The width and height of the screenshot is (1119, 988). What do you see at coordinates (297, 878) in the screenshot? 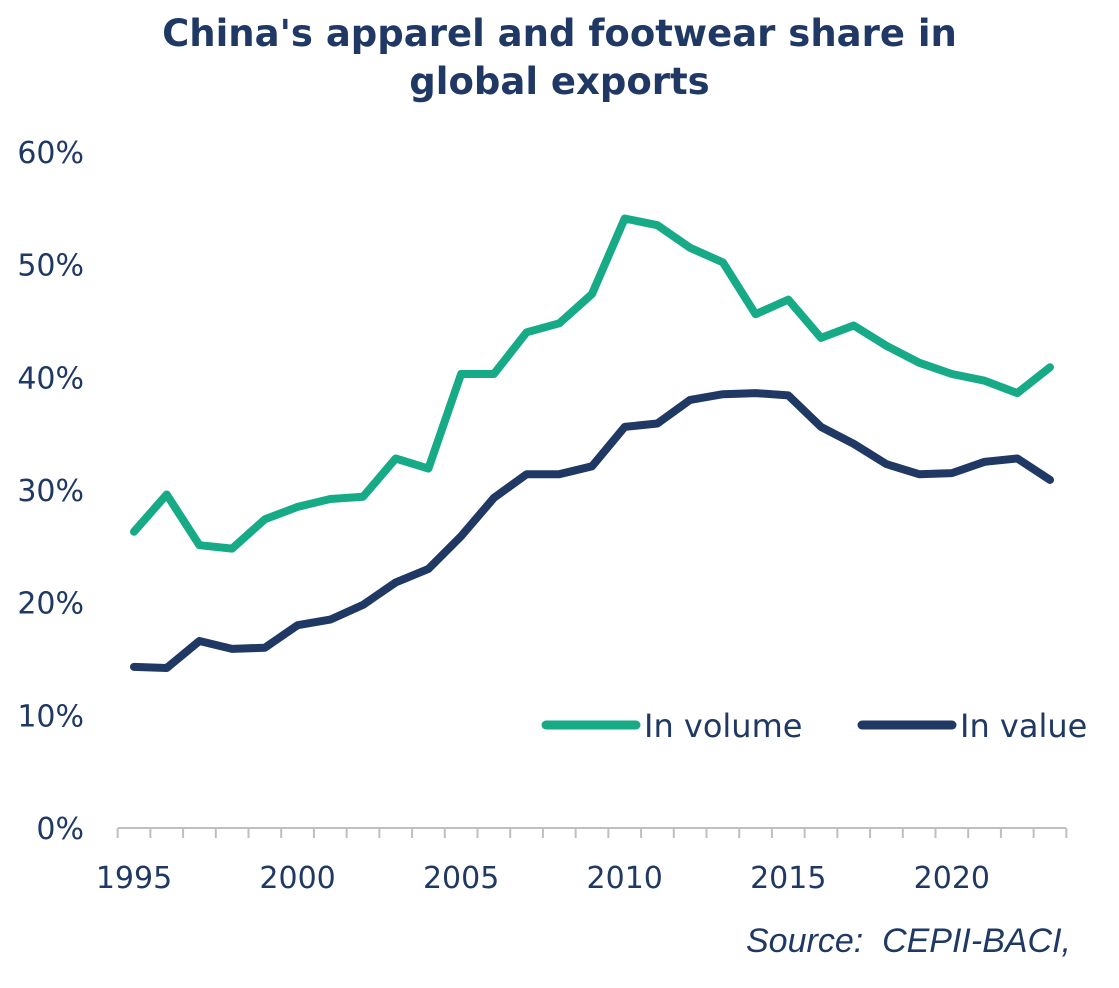
I see `x-tick-label: 2000` at bounding box center [297, 878].